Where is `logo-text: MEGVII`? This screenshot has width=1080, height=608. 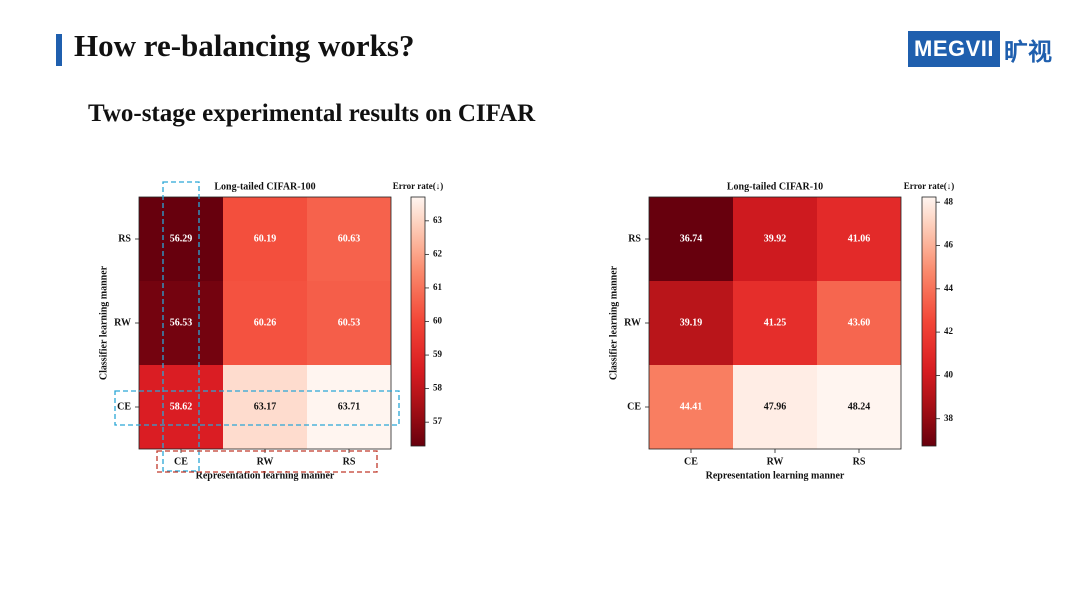 logo-text: MEGVII is located at coordinates (954, 49).